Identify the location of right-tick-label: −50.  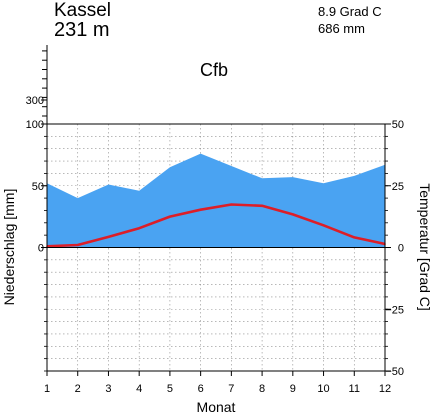
(394, 372).